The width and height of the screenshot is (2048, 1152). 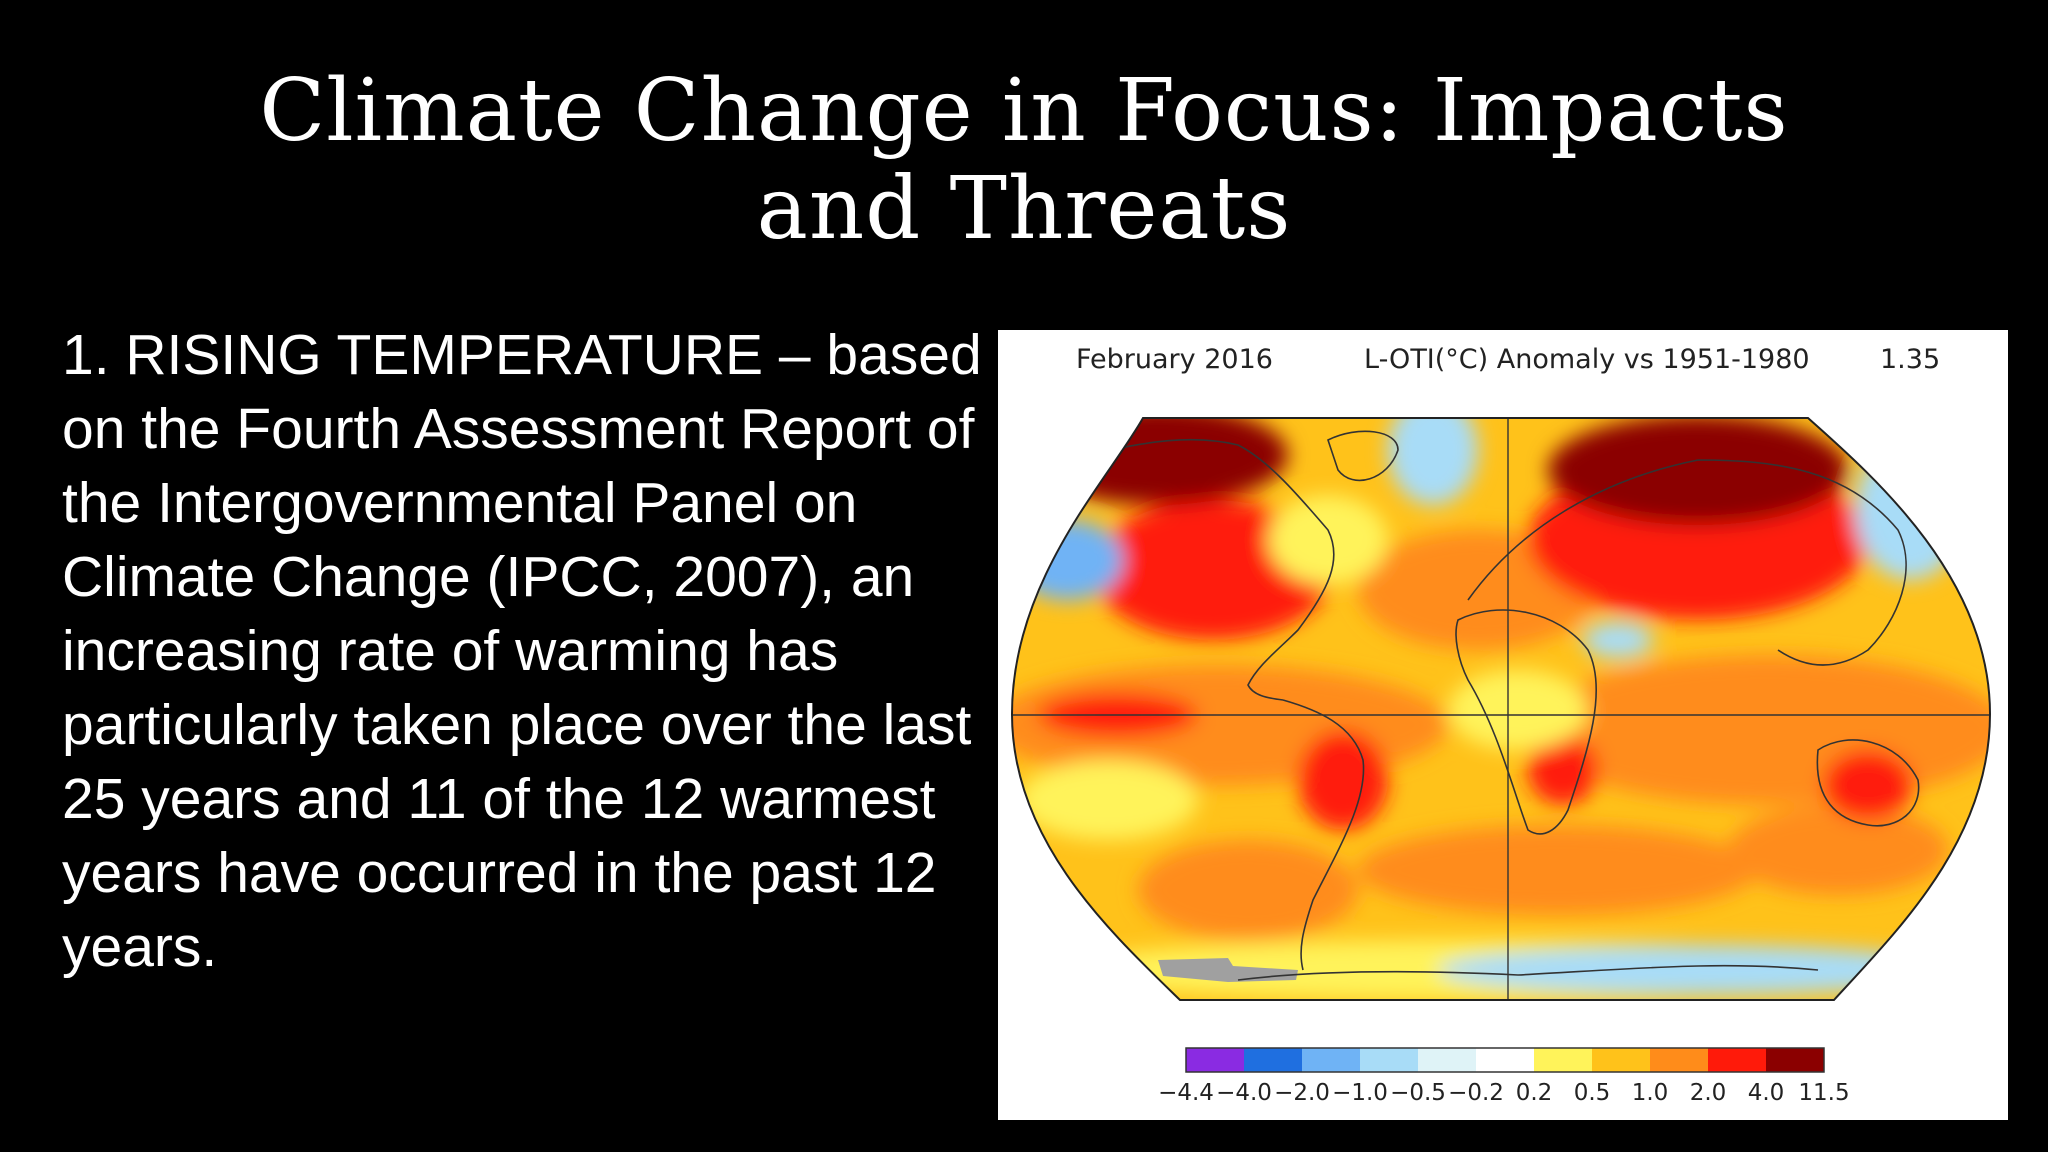 What do you see at coordinates (1910, 359) in the screenshot?
I see `map-global-value: 1.35` at bounding box center [1910, 359].